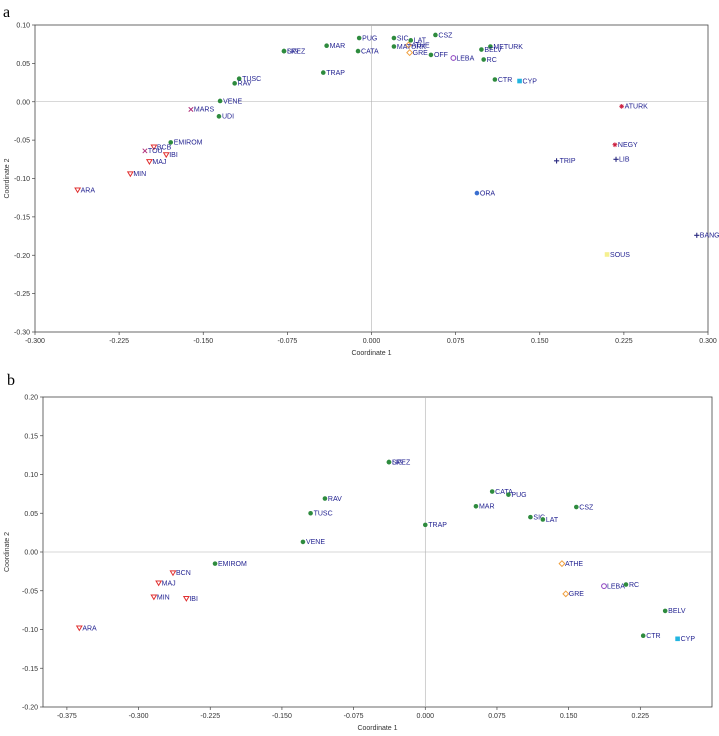 This screenshot has height=736, width=719. What do you see at coordinates (22, 294) in the screenshot?
I see `y-tick-label: -0.25` at bounding box center [22, 294].